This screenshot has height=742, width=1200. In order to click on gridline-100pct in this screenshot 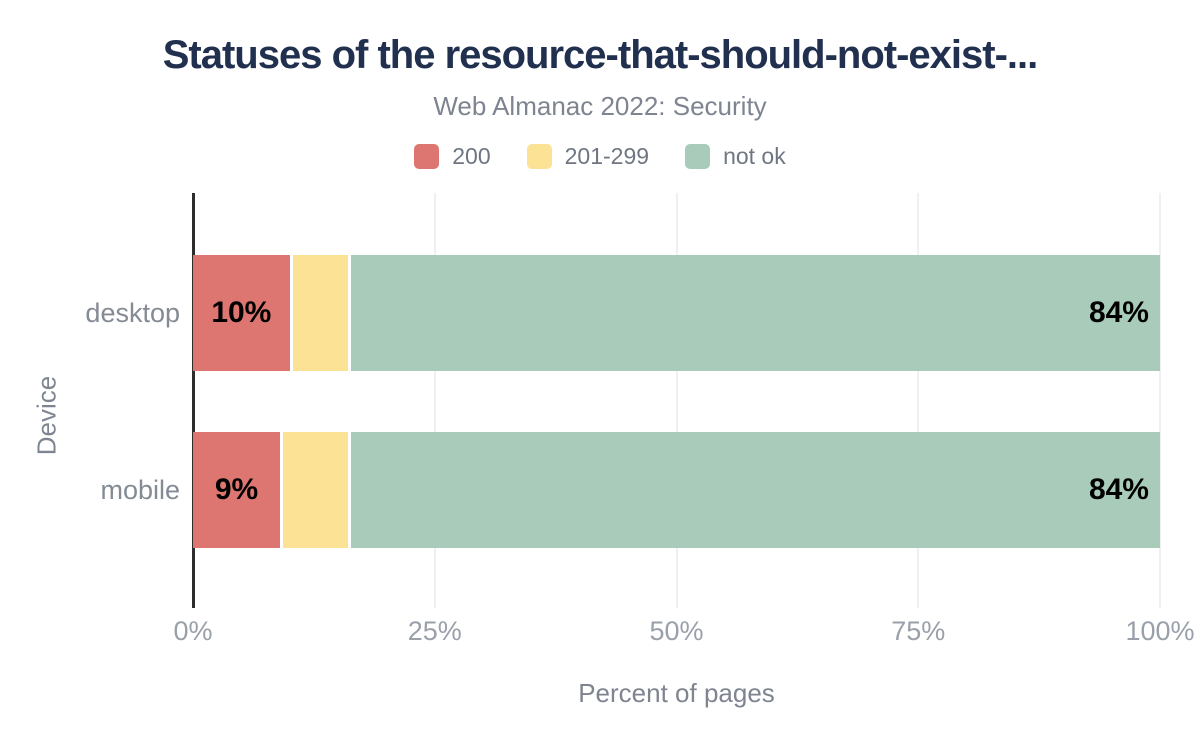, I will do `click(1160, 400)`.